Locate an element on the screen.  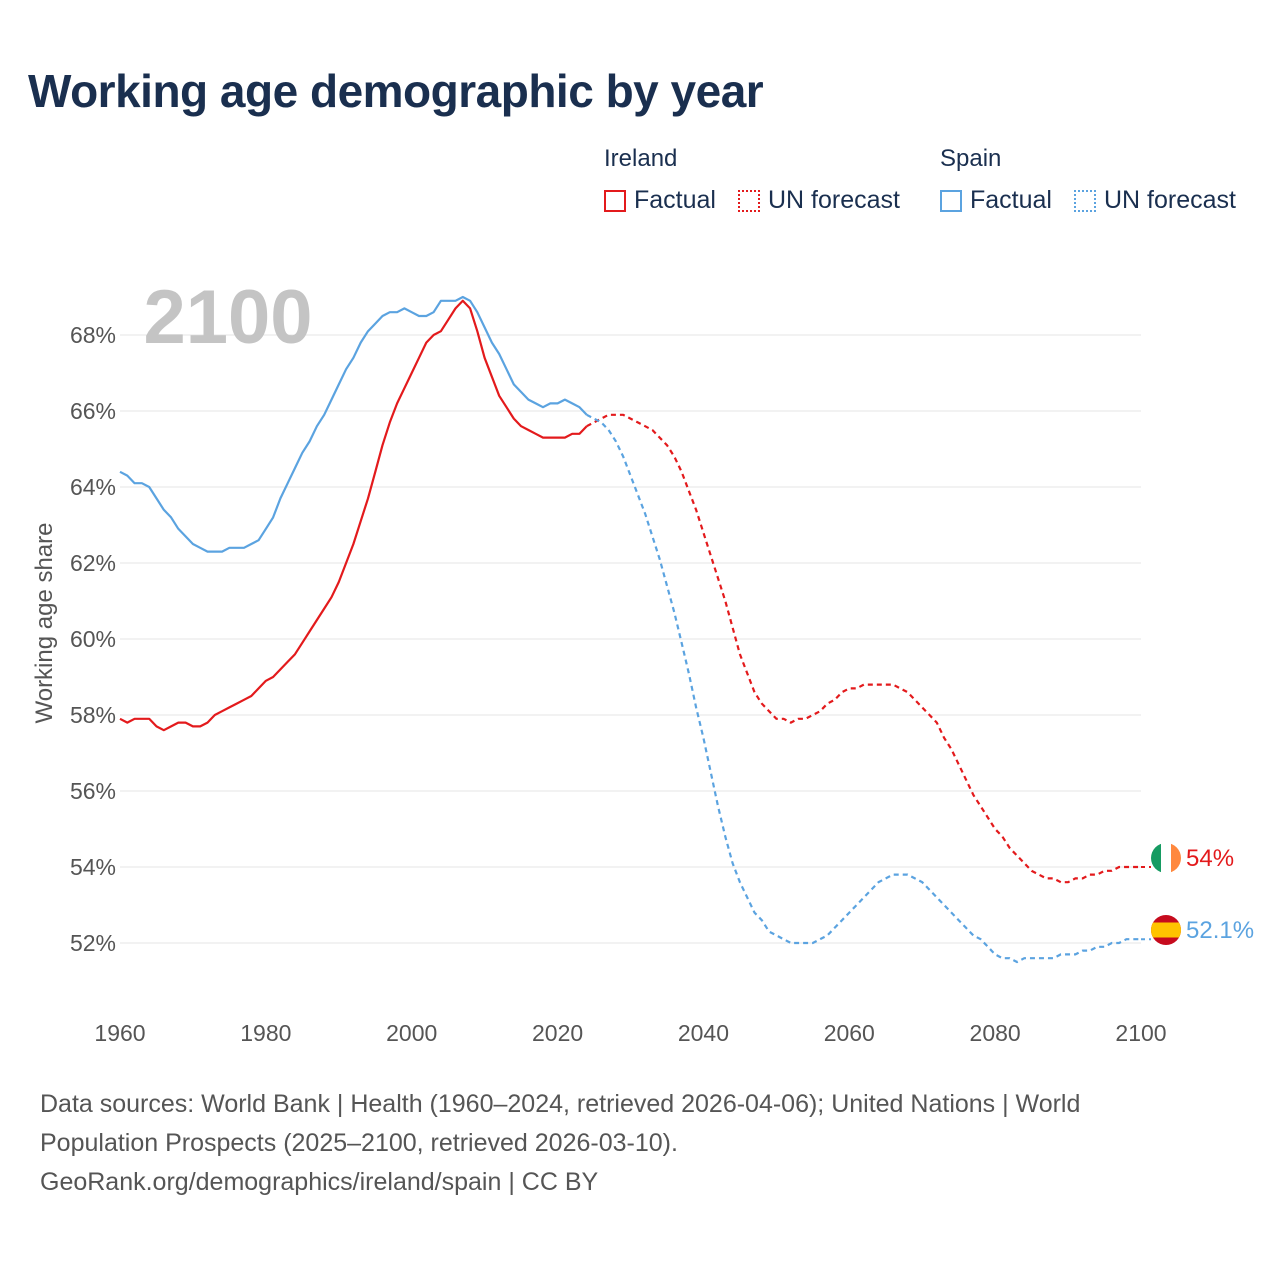
legend-spain-factual: Factual is located at coordinates (996, 200).